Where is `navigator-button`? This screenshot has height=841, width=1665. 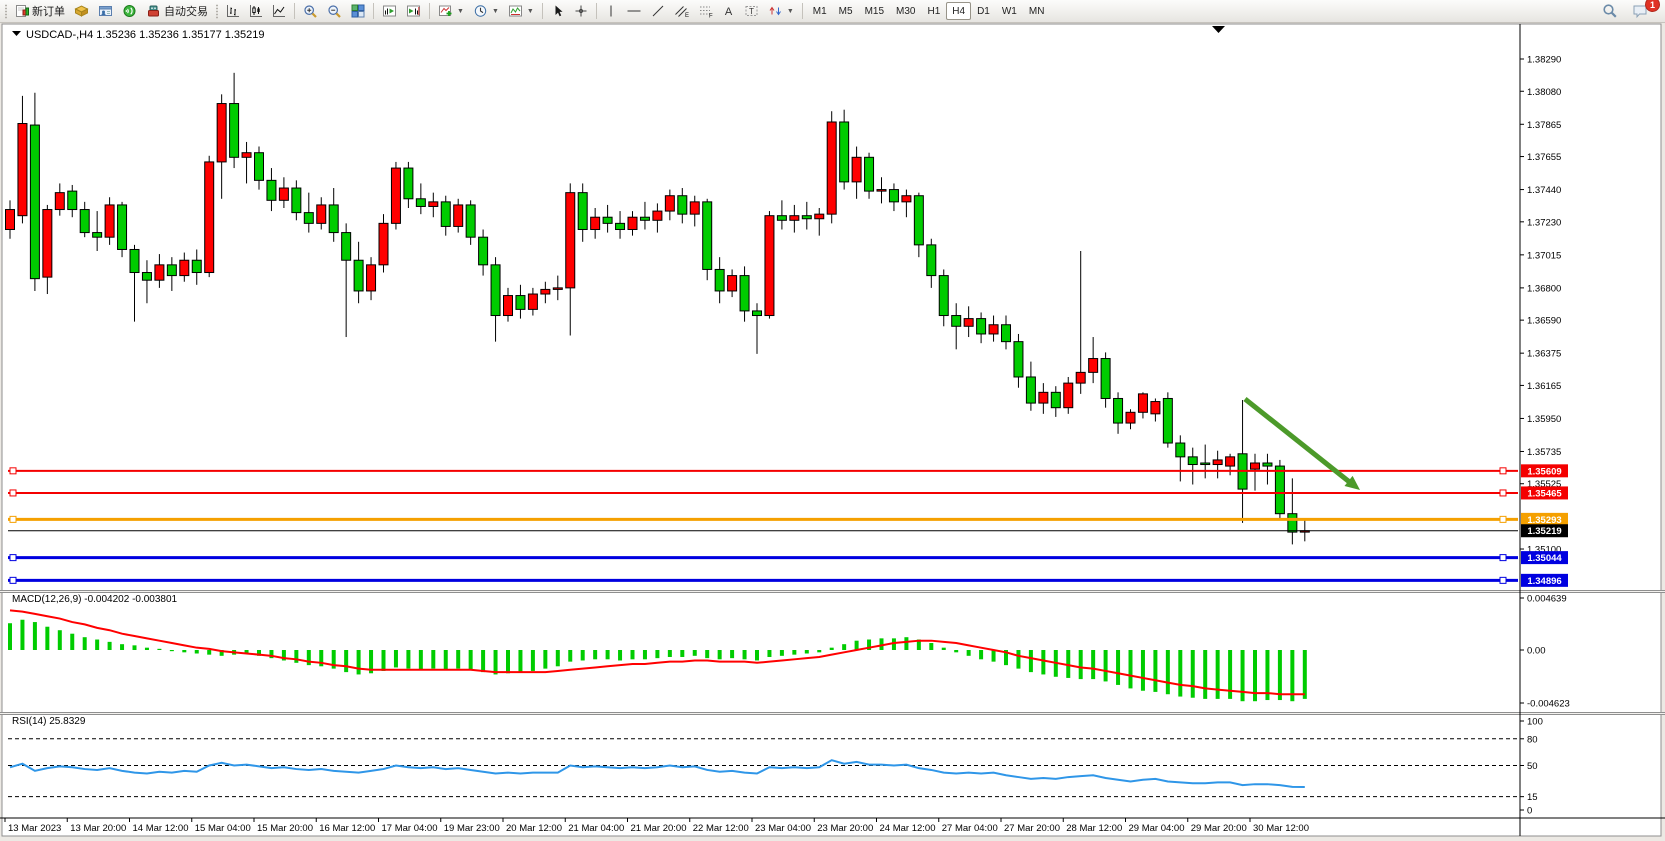 navigator-button is located at coordinates (129, 11).